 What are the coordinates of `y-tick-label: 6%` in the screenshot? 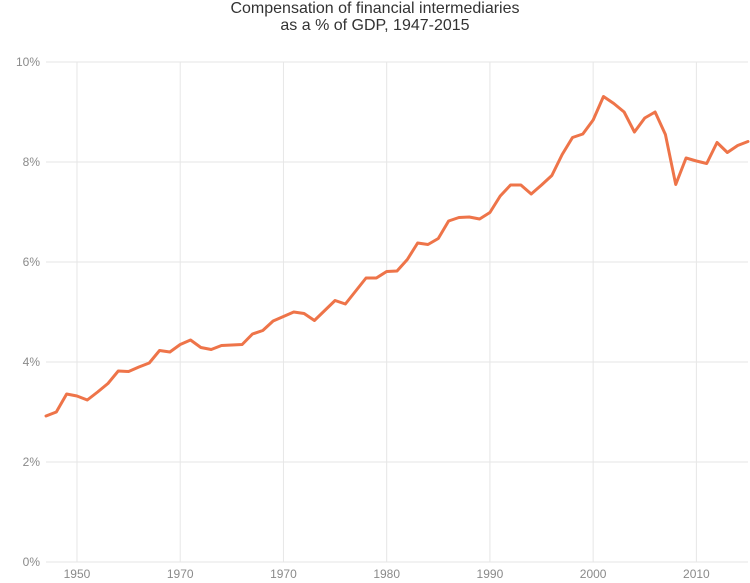 It's located at (32, 262).